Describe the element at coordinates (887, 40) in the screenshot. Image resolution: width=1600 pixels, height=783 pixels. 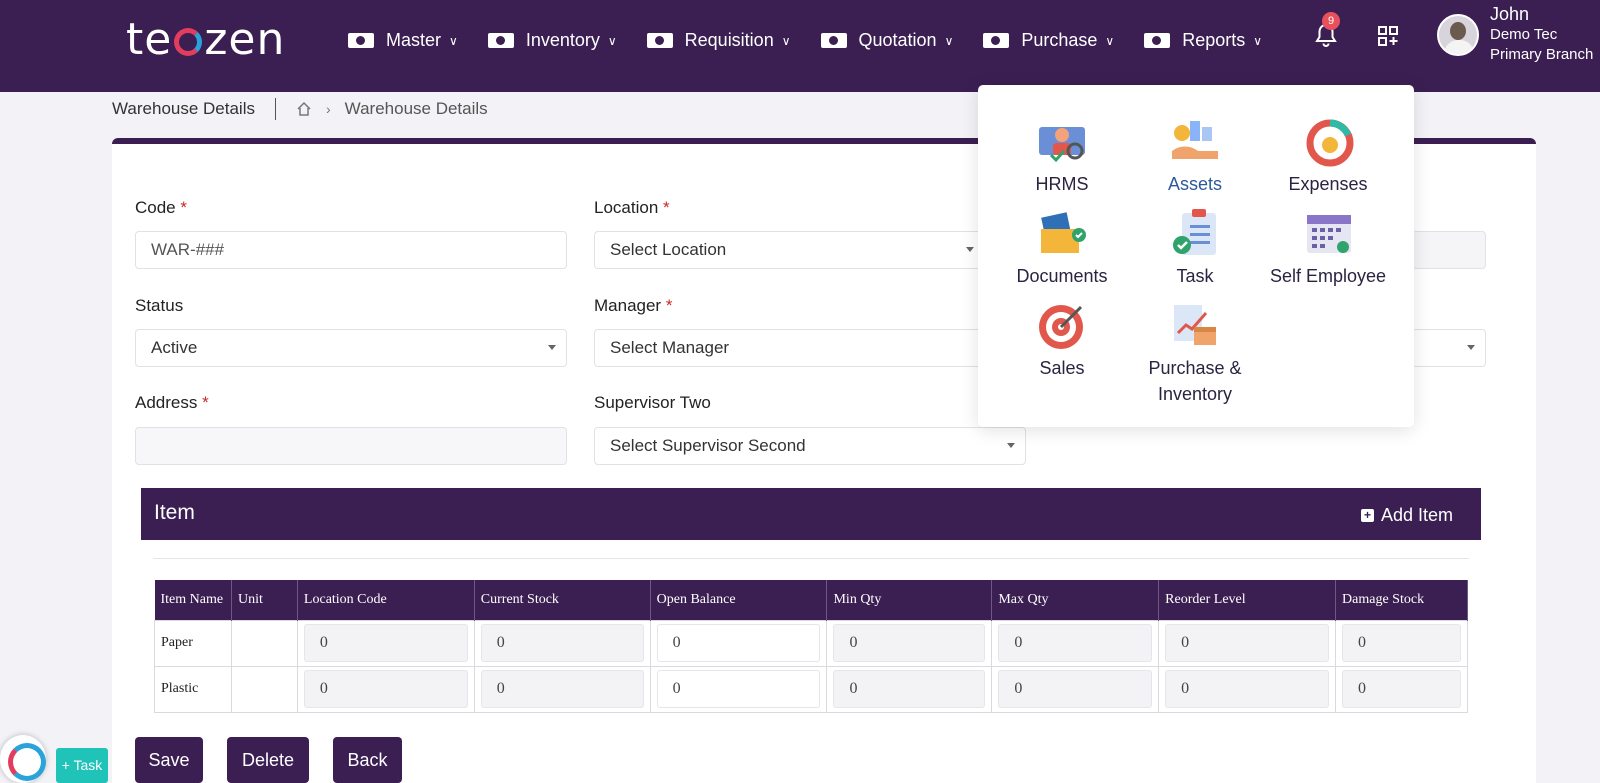
I see `nav-quotation: Quotation ∨` at that location.